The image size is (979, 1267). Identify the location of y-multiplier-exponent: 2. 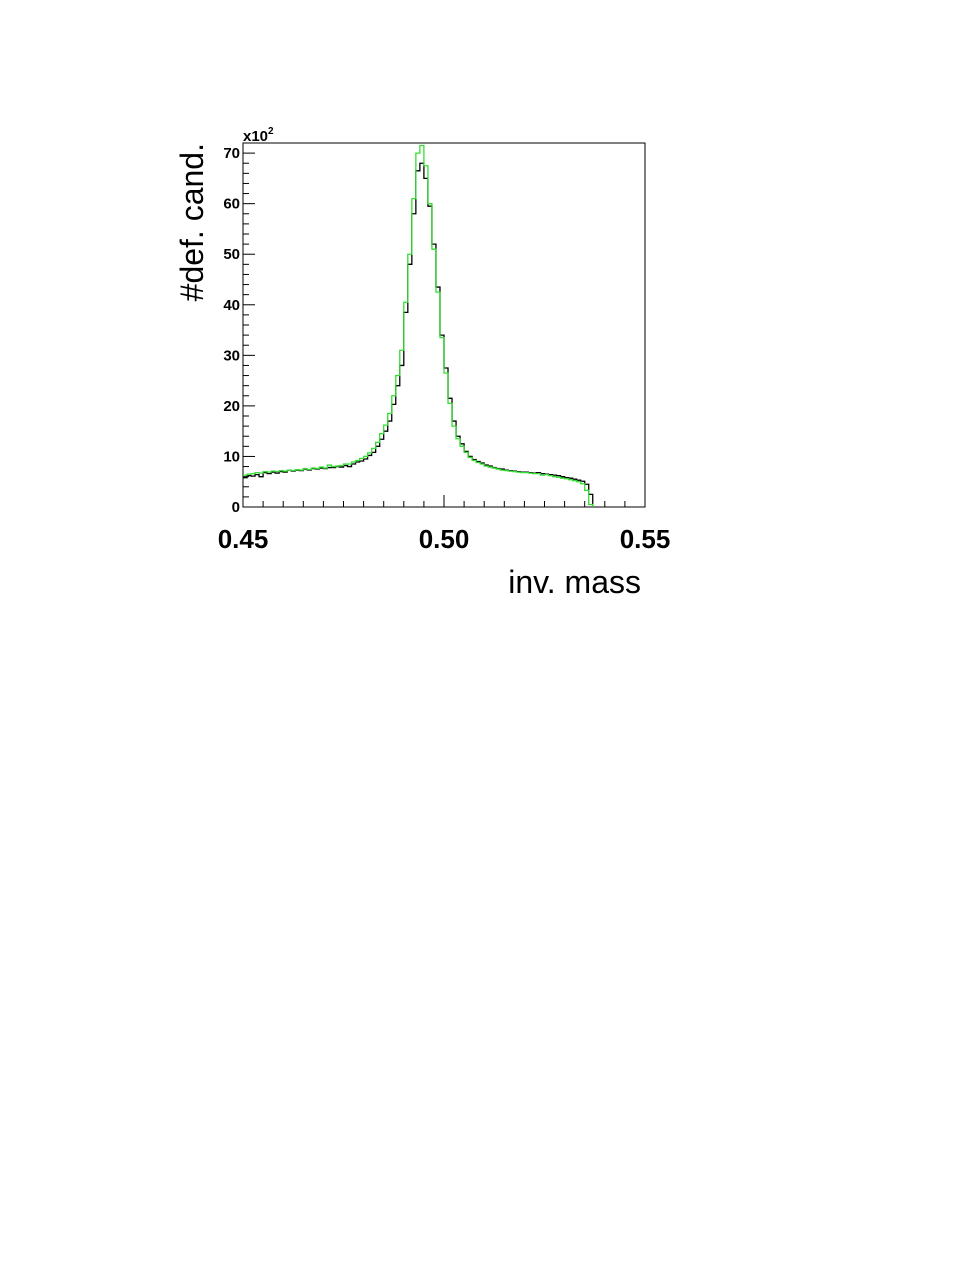
(271, 131).